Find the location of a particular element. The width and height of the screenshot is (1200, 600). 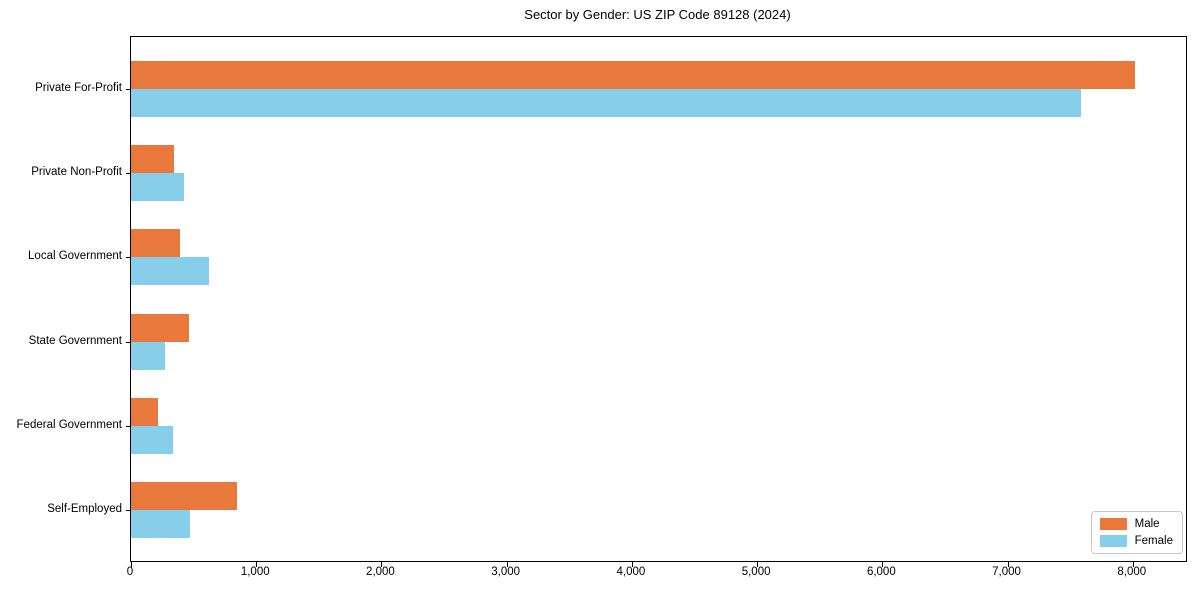

x-tick-label-5000: 5,000 is located at coordinates (756, 572).